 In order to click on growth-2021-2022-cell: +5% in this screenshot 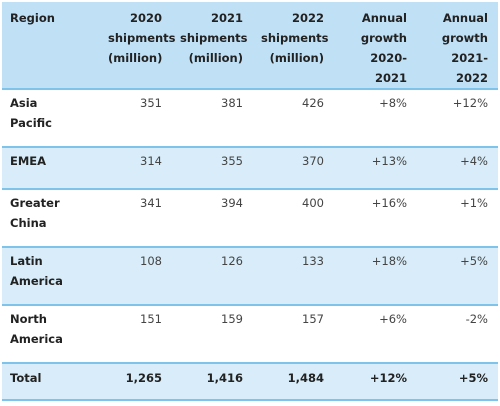, I will do `click(474, 261)`.